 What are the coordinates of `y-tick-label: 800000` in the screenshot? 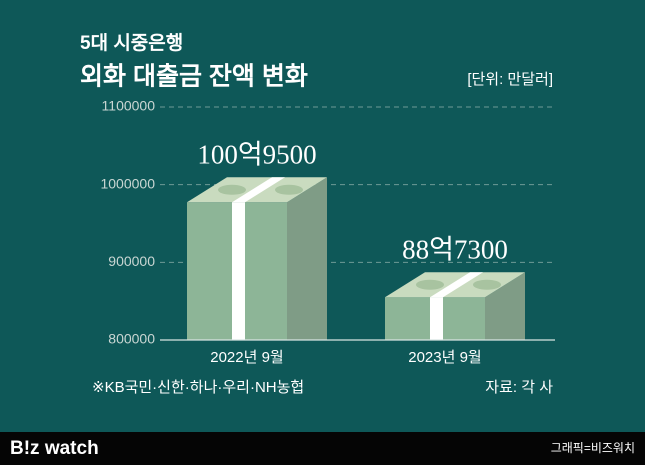 It's located at (131, 339).